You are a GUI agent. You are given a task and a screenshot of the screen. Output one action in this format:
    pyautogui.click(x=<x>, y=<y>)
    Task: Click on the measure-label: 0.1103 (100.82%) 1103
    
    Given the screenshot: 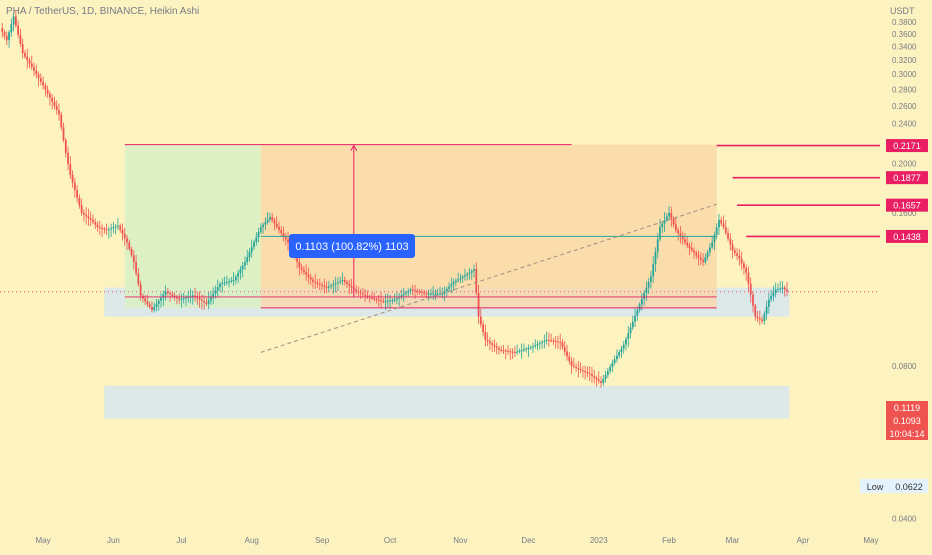 What is the action you would take?
    pyautogui.click(x=352, y=246)
    